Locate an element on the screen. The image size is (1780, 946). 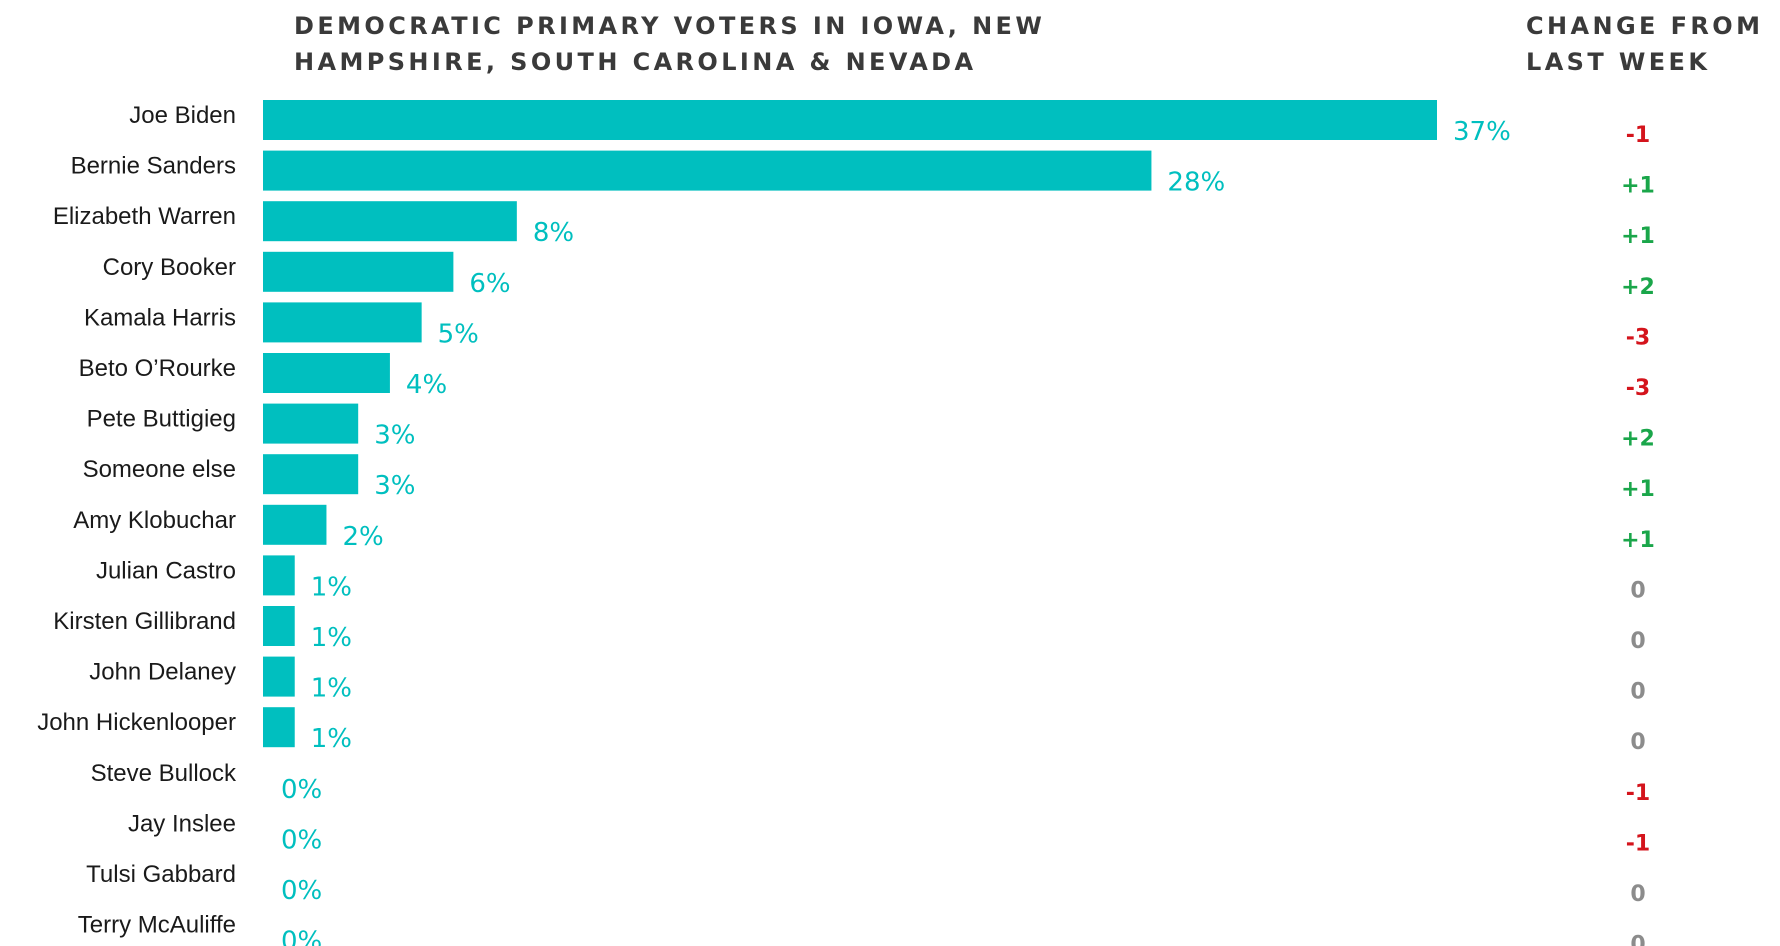
category-label: Elizabeth Warren is located at coordinates (144, 216).